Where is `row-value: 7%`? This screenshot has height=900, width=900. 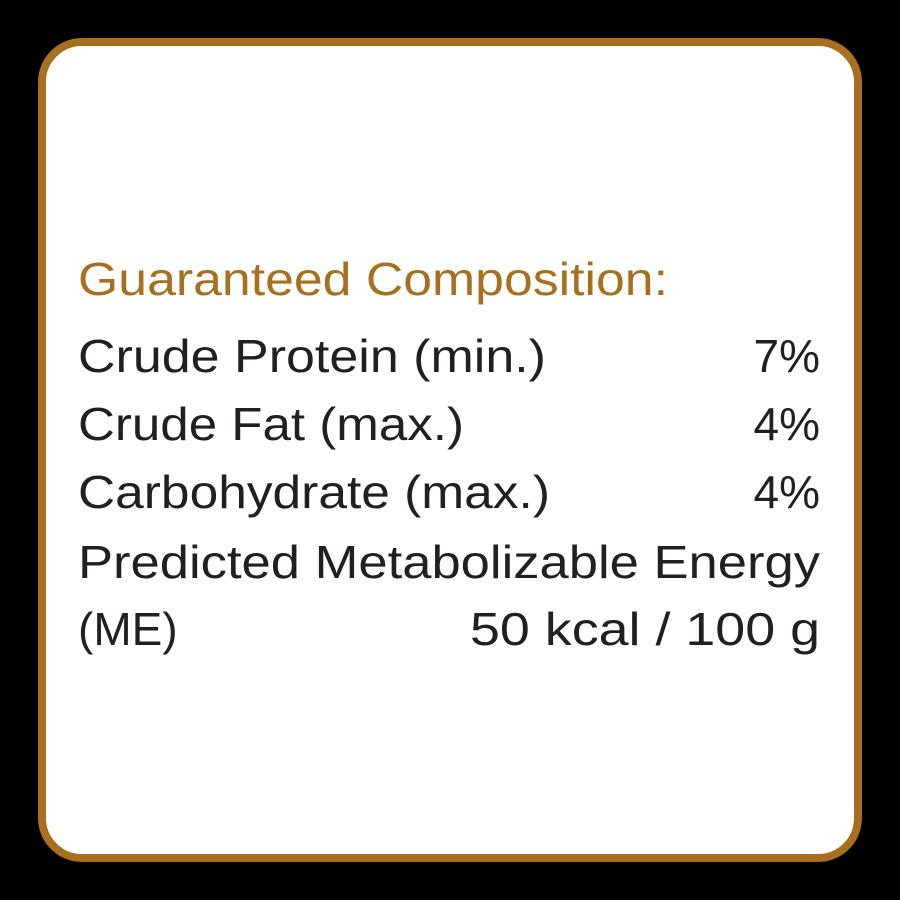 row-value: 7% is located at coordinates (787, 356).